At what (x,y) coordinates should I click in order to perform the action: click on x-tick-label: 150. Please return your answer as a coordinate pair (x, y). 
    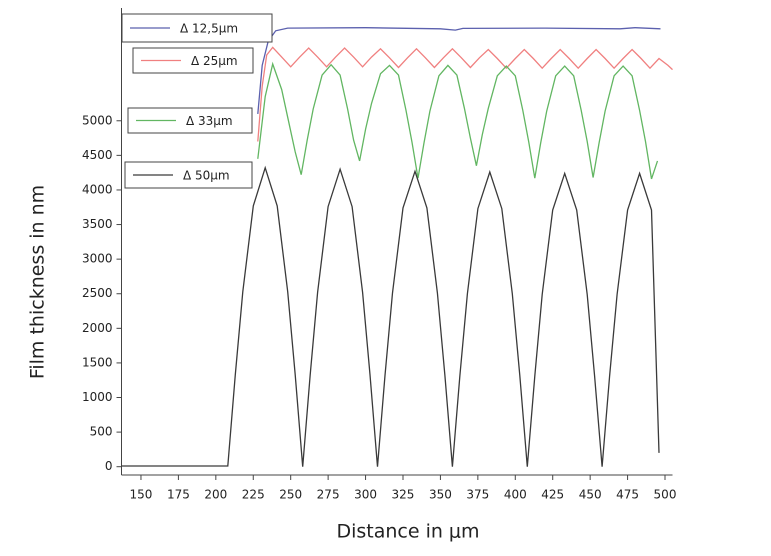
    Looking at the image, I should click on (141, 495).